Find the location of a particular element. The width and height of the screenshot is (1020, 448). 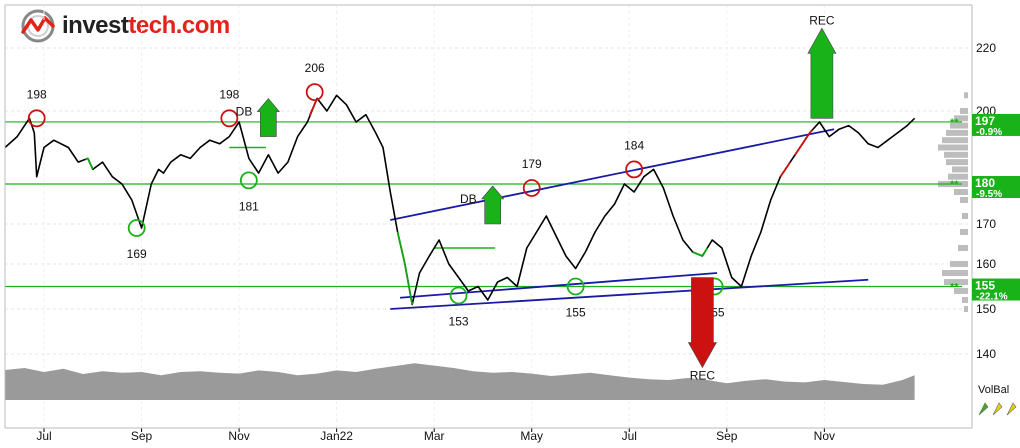

sr-label-value: 180 is located at coordinates (985, 183).